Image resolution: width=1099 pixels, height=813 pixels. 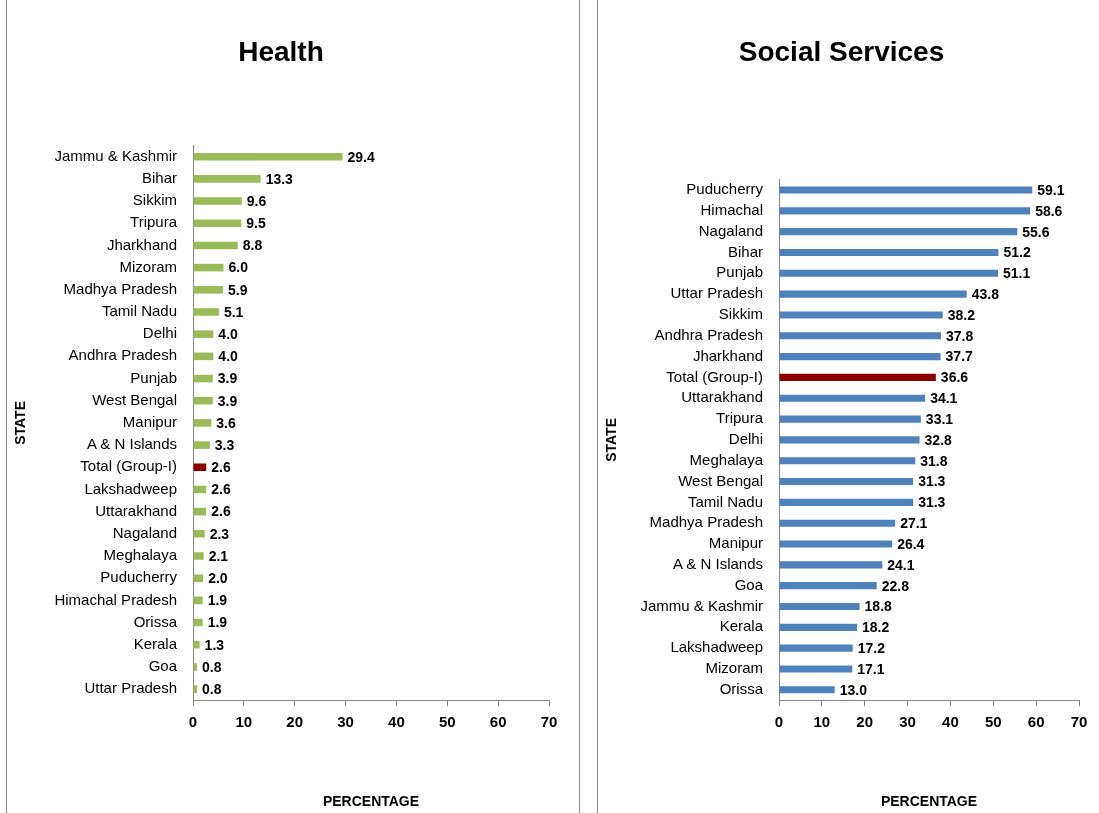 I want to click on data-label: 33.1, so click(x=939, y=418).